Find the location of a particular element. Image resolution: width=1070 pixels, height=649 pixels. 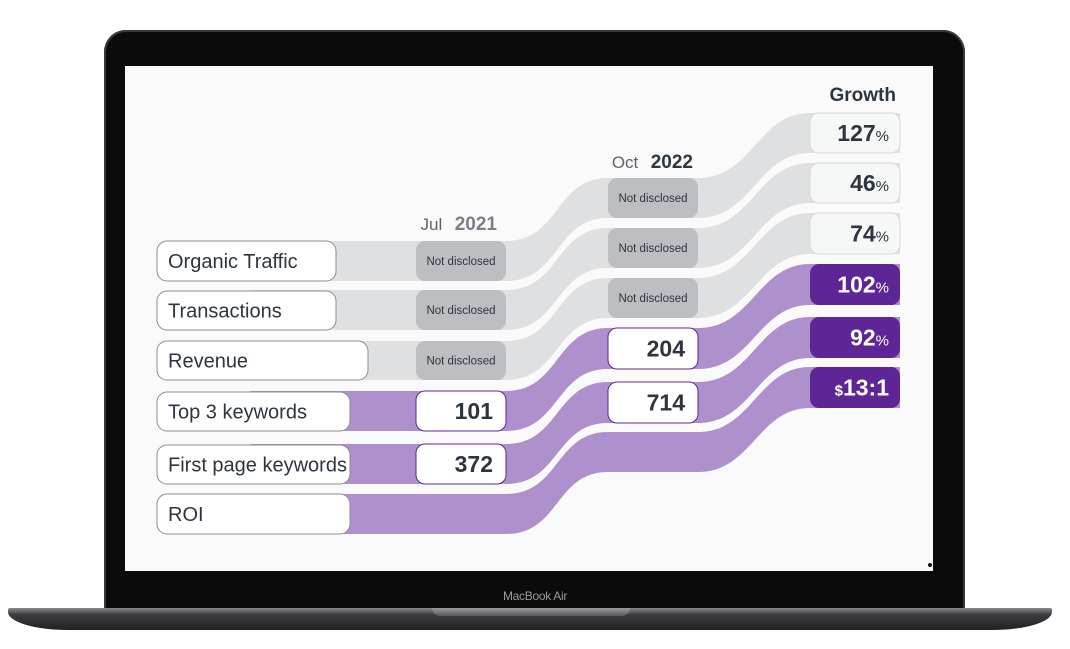

screen-dot is located at coordinates (930, 565).